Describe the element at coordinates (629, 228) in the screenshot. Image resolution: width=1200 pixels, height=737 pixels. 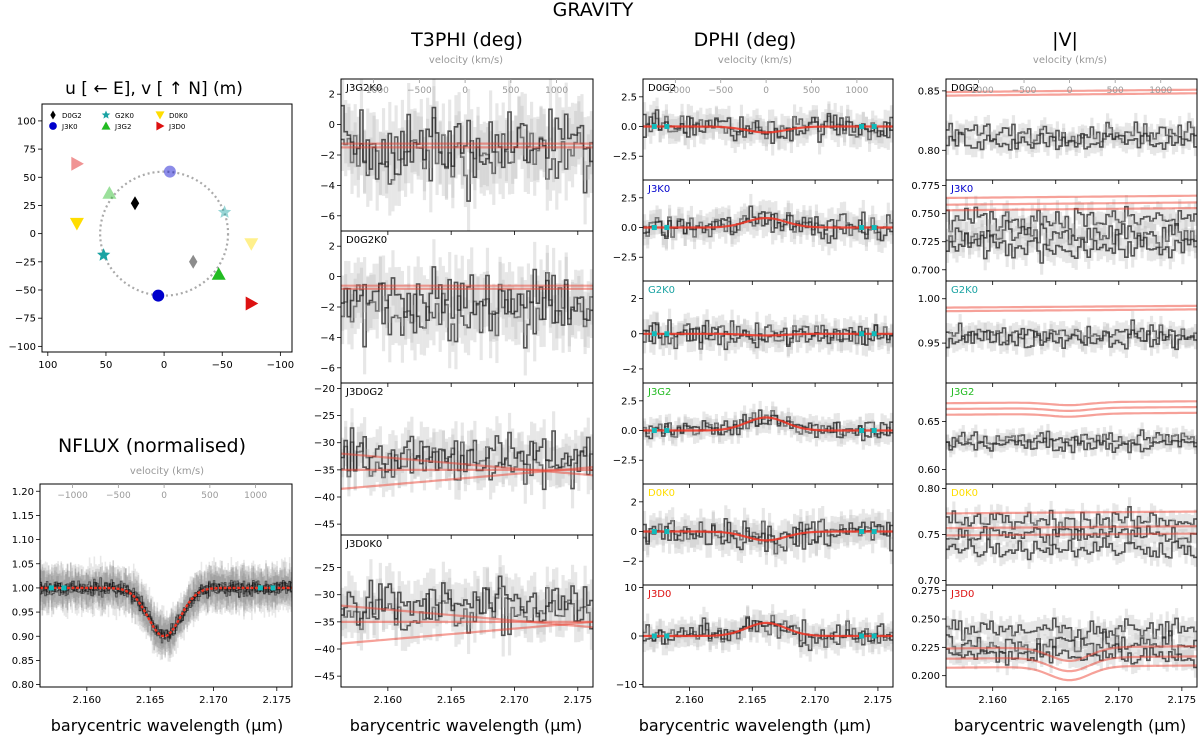
I see `dphi-panel-j3k0-ytick-label: 0.0` at that location.